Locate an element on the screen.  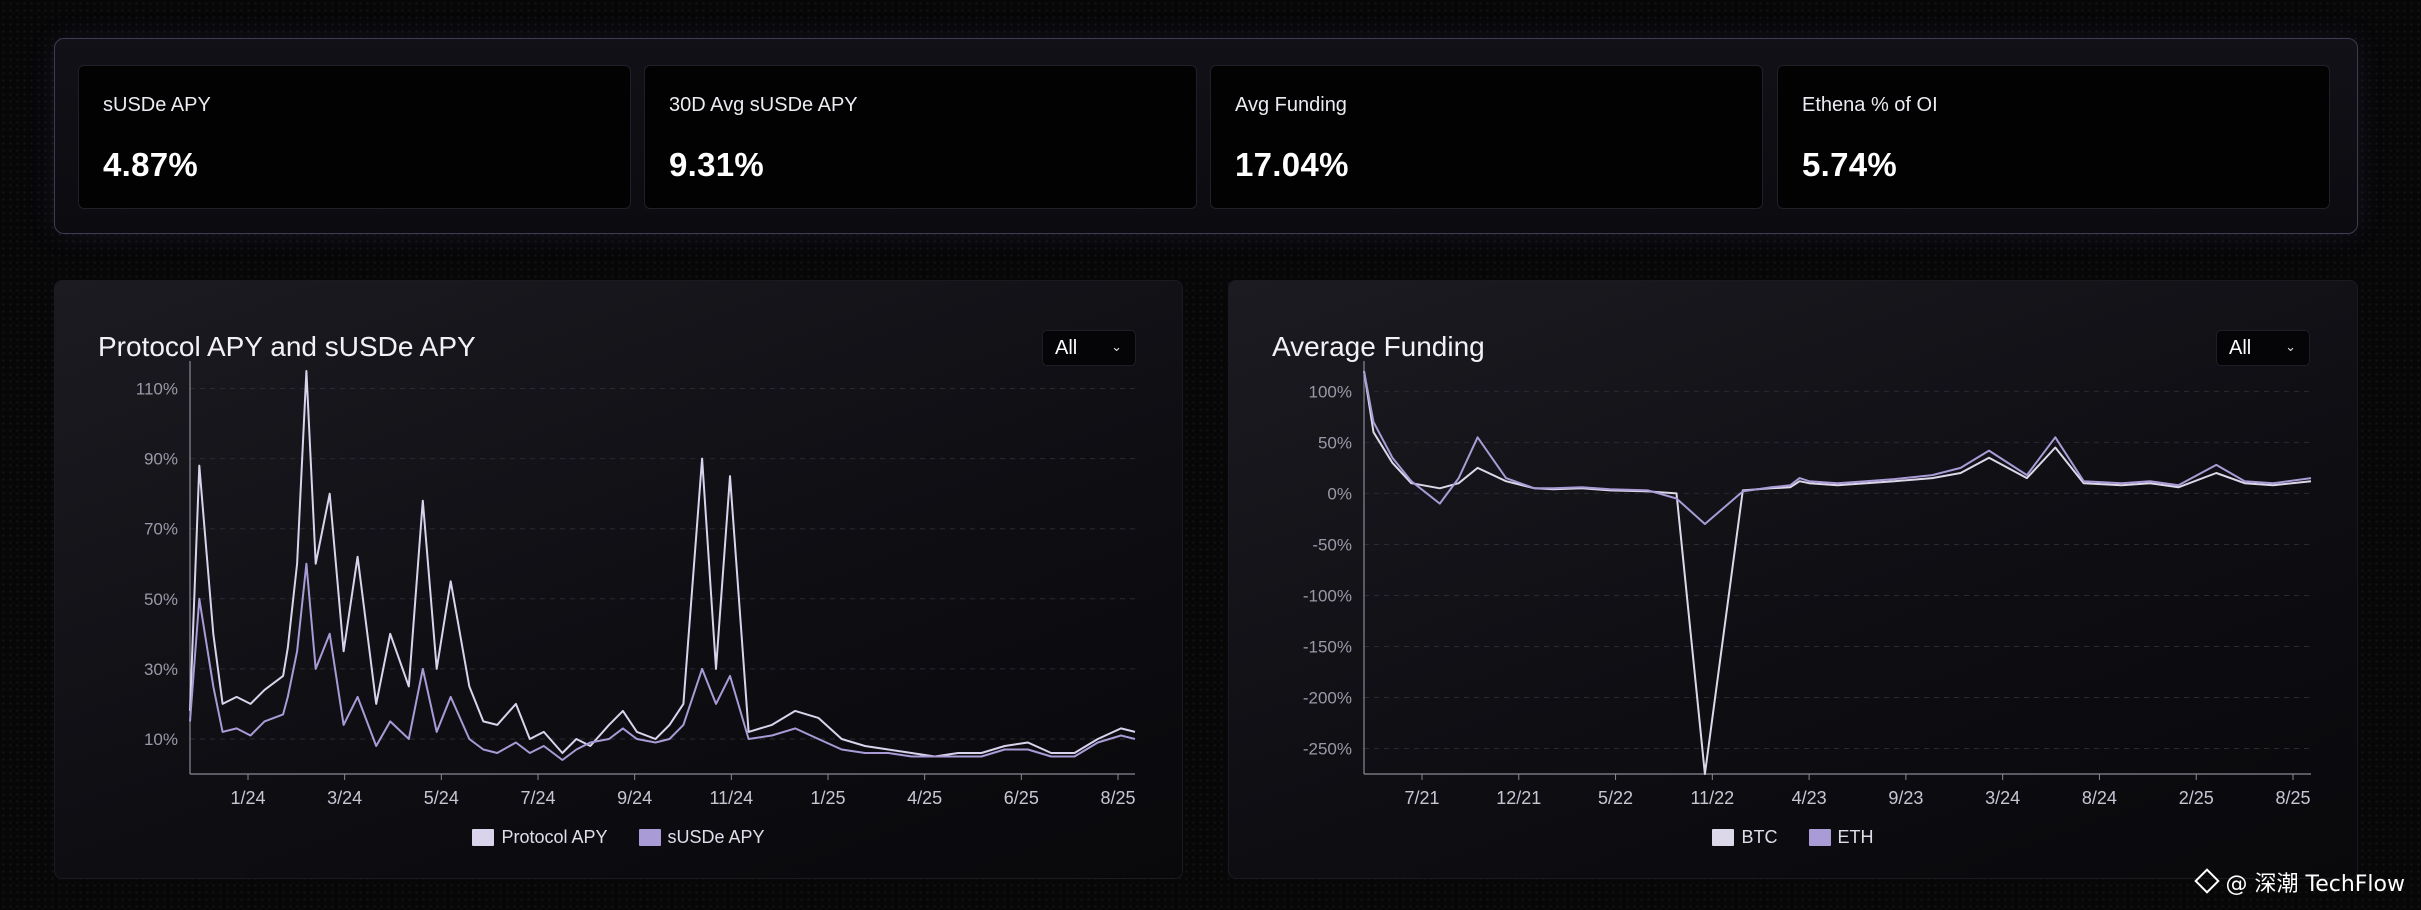
y-tick-label: 90% is located at coordinates (161, 459).